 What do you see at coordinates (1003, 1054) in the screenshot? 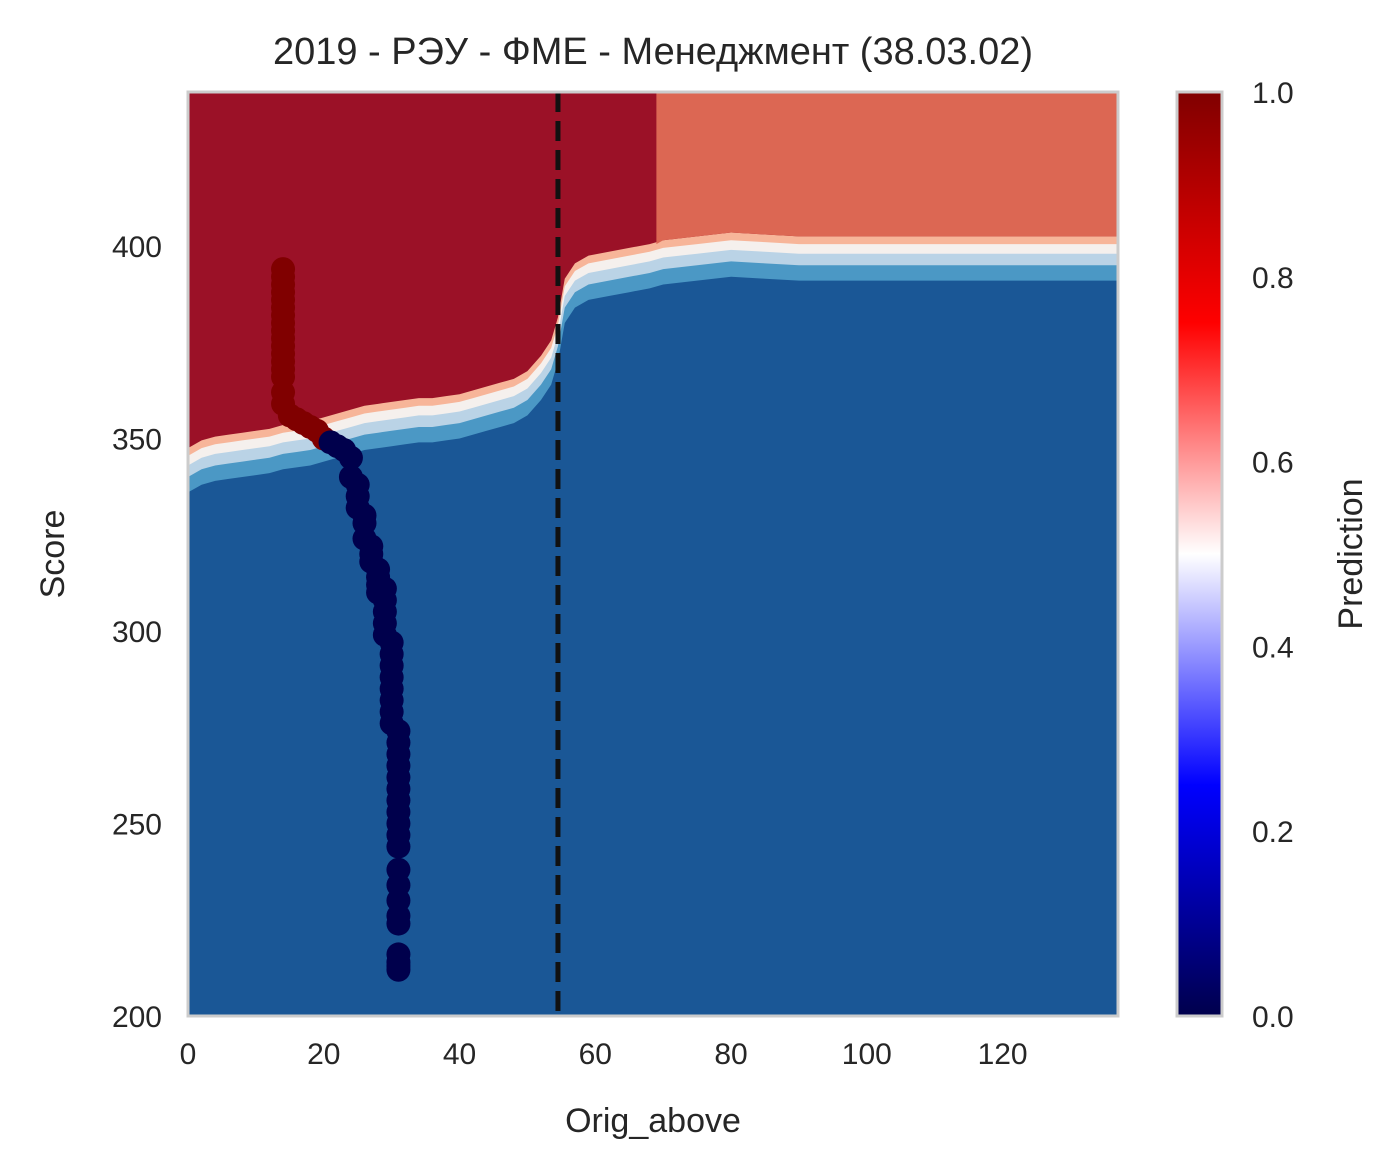
I see `x-tick-label: 120` at bounding box center [1003, 1054].